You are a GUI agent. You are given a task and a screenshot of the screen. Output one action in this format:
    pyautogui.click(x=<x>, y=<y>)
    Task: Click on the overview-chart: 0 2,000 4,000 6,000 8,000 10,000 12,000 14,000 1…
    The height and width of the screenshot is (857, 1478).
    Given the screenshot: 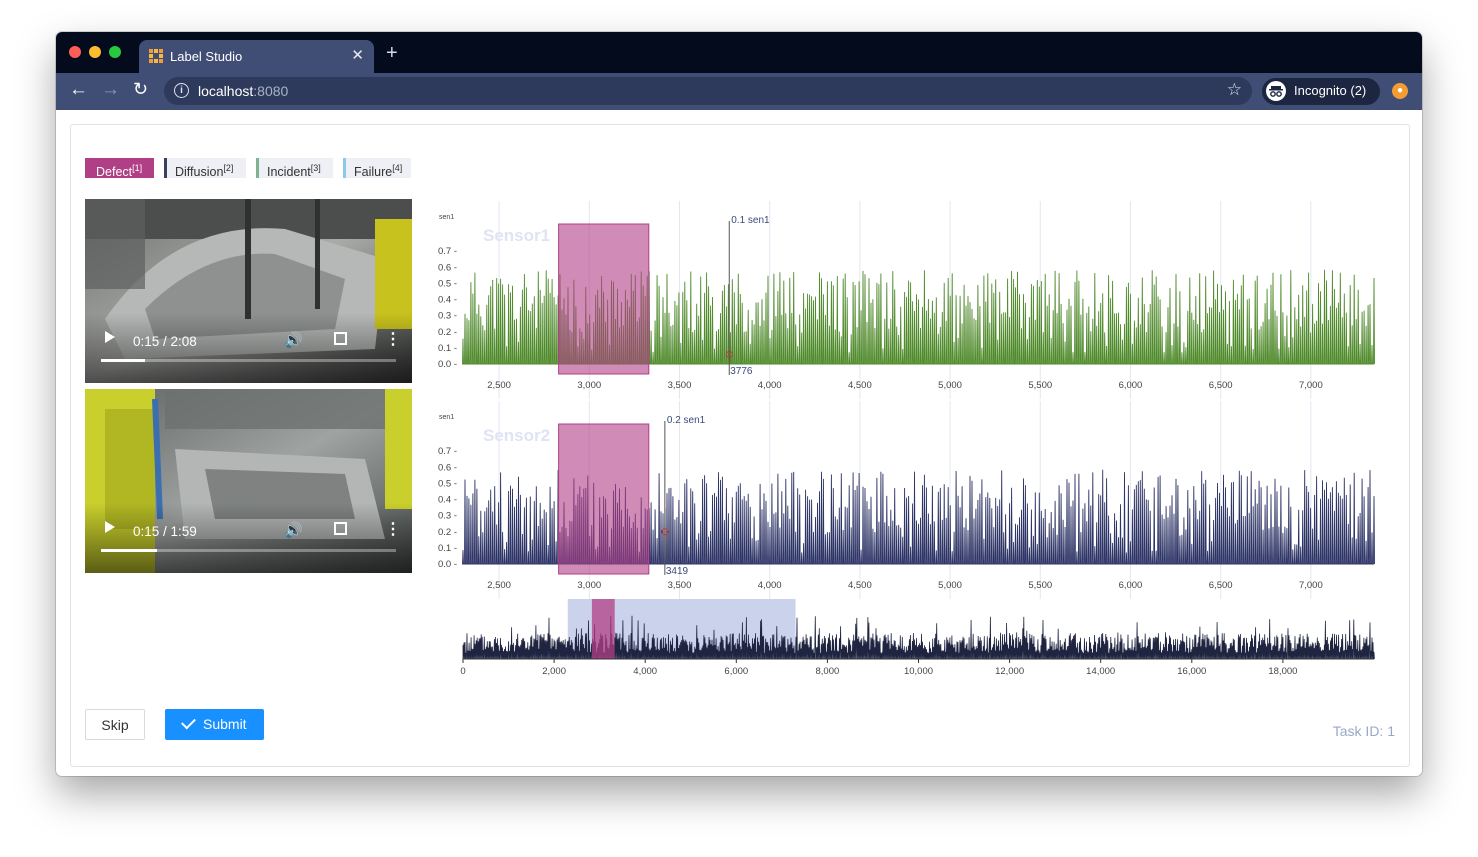 What is the action you would take?
    pyautogui.click(x=917, y=638)
    